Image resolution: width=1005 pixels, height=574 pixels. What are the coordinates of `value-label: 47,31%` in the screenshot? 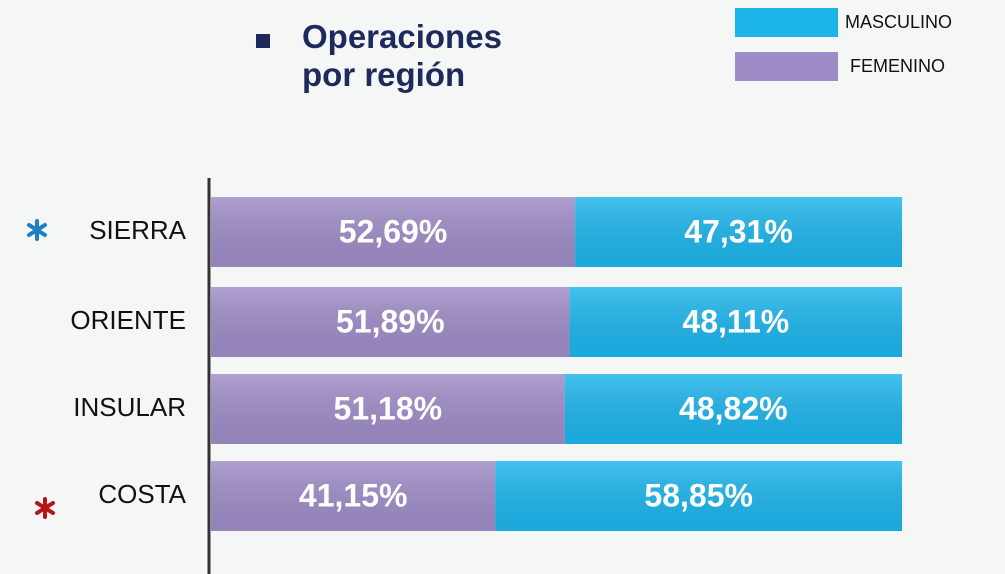 It's located at (738, 231).